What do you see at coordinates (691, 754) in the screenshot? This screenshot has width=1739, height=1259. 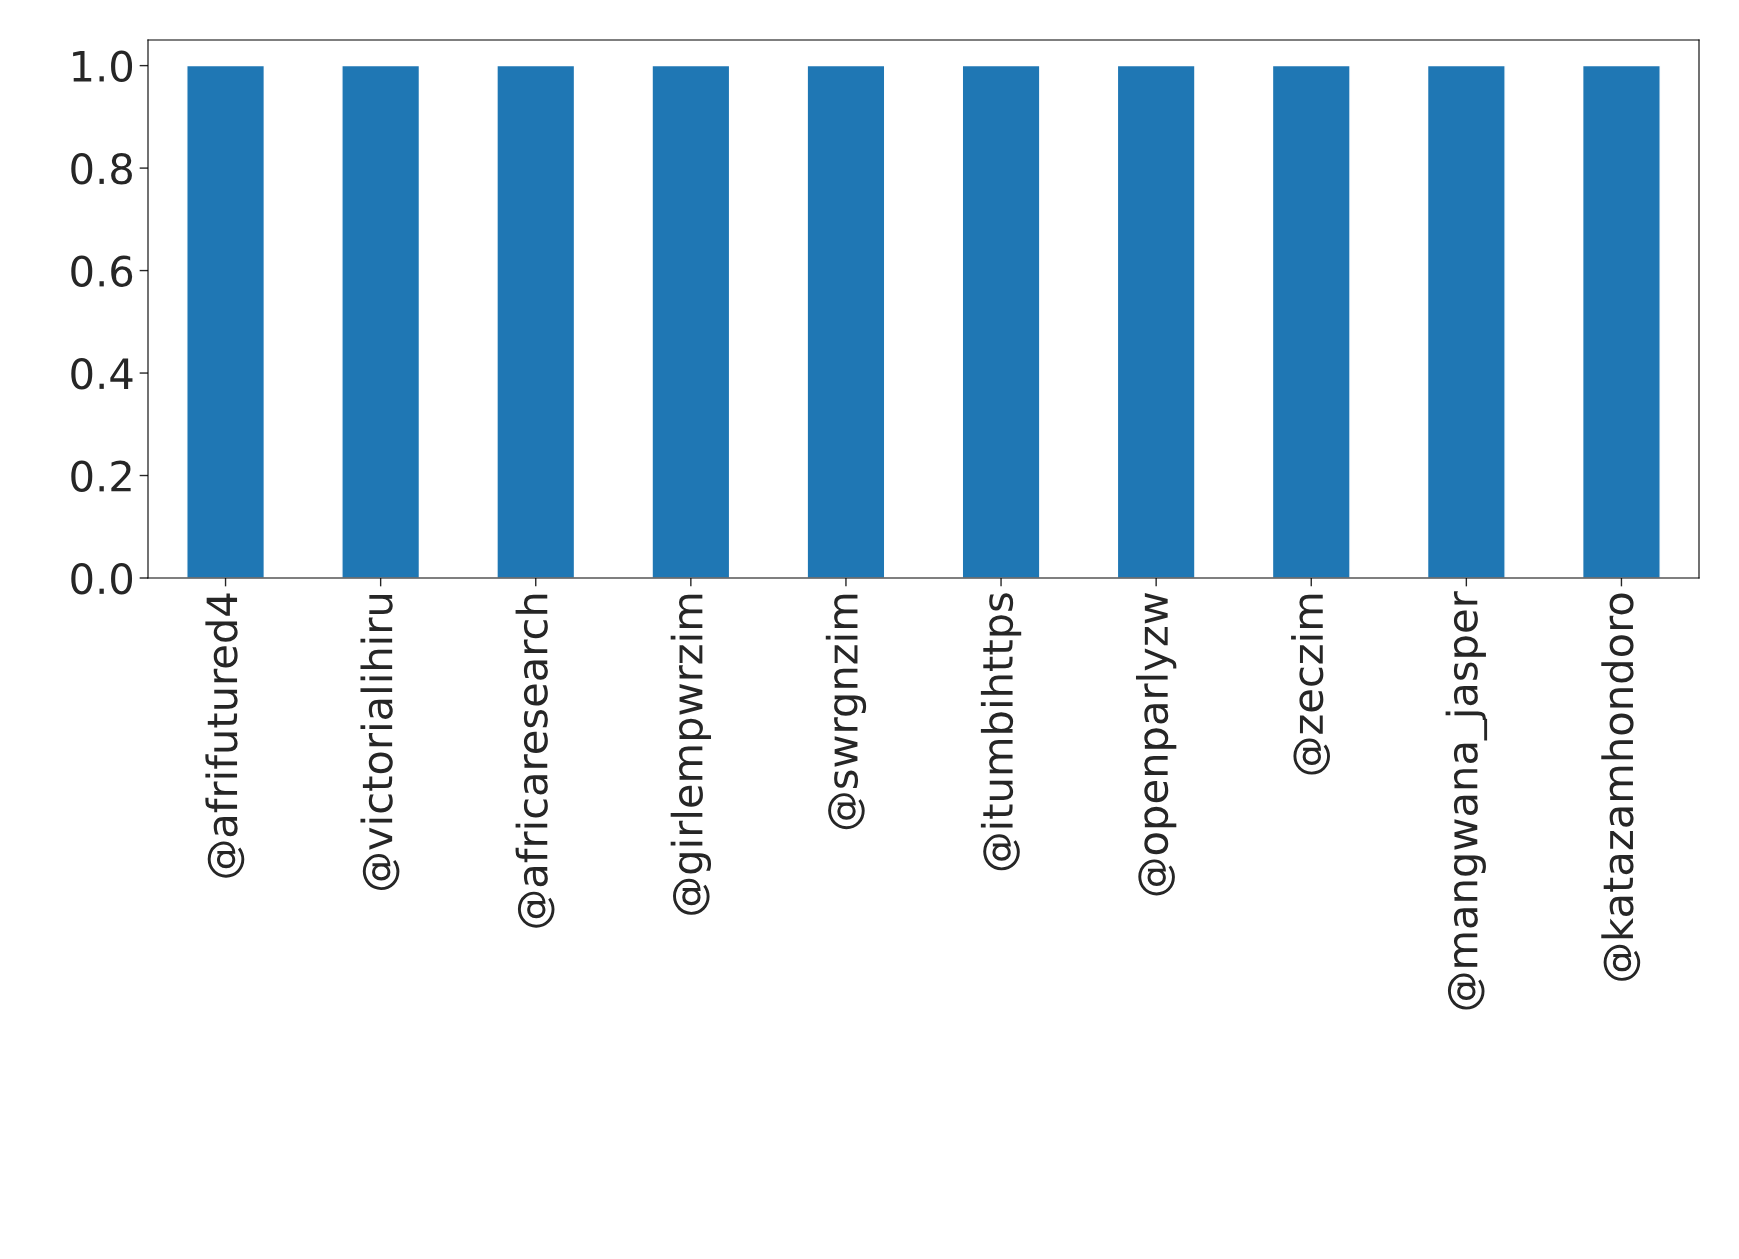 I see `x-tick-label: @girlempwrzim` at bounding box center [691, 754].